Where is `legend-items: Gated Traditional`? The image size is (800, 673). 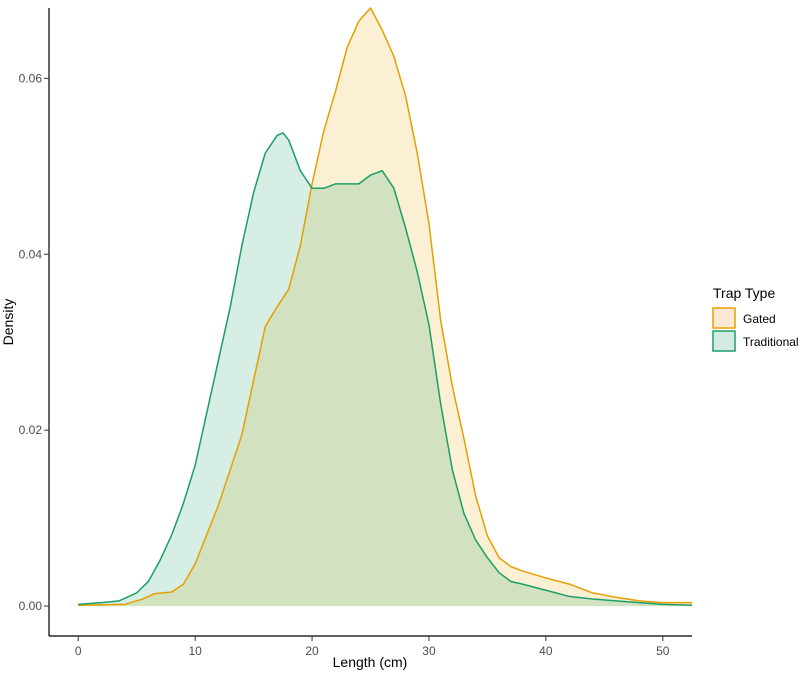
legend-items: Gated Traditional is located at coordinates (755, 329).